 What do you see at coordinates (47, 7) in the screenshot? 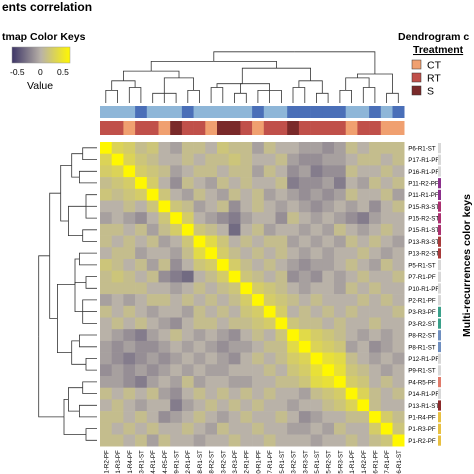
I see `chart-title: ents correlation` at bounding box center [47, 7].